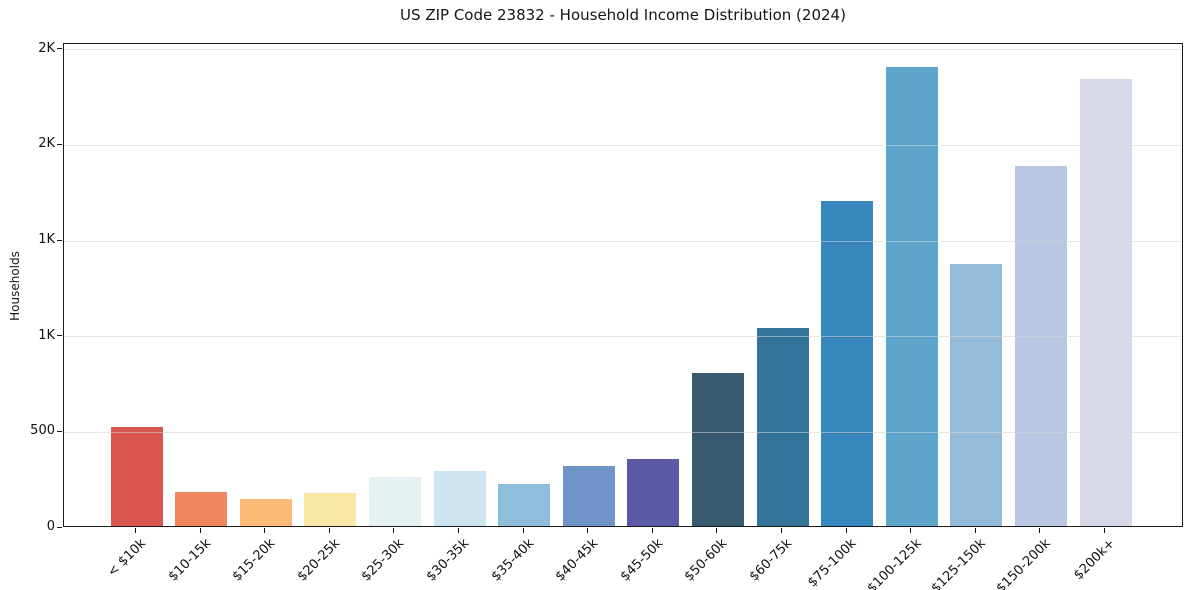  Describe the element at coordinates (136, 476) in the screenshot. I see `bar-10k` at that location.